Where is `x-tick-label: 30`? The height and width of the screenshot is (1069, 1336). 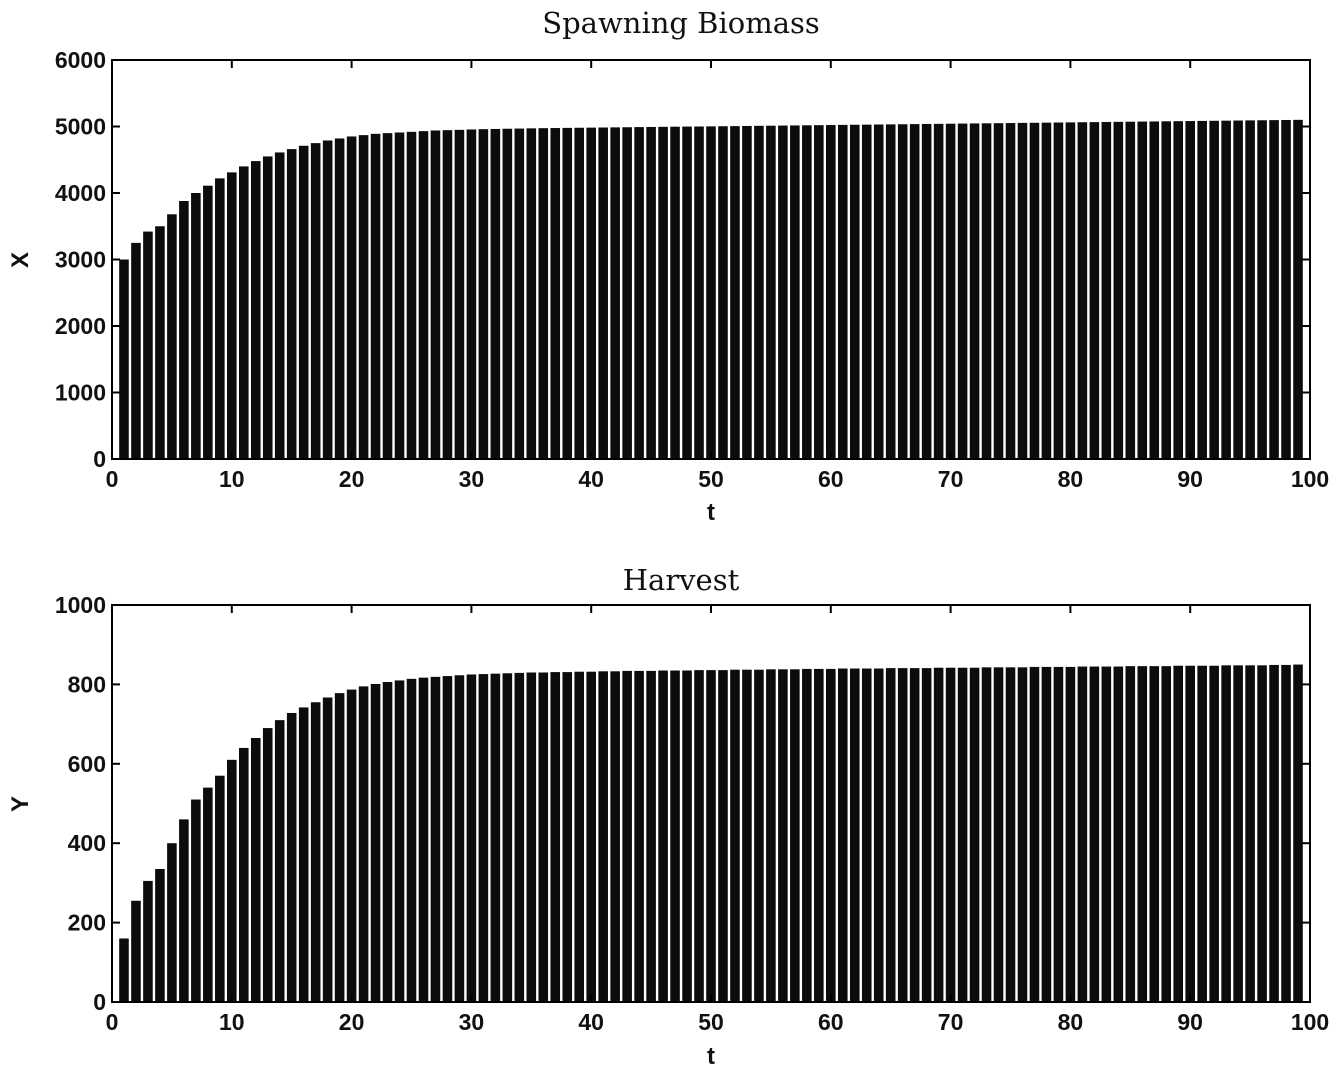
x-tick-label: 30 is located at coordinates (472, 479).